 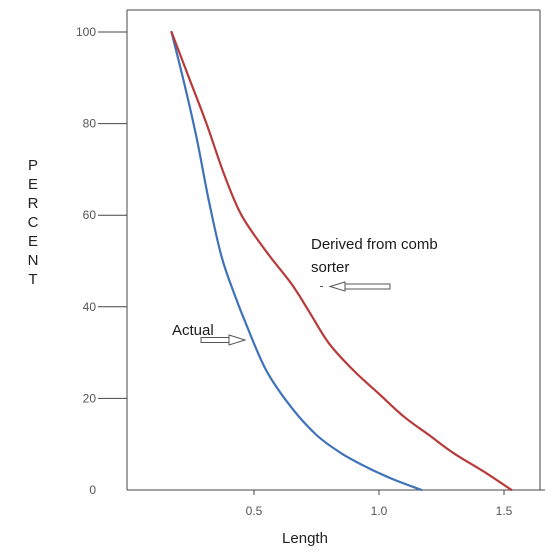 What do you see at coordinates (305, 538) in the screenshot?
I see `x-axis-title: Length` at bounding box center [305, 538].